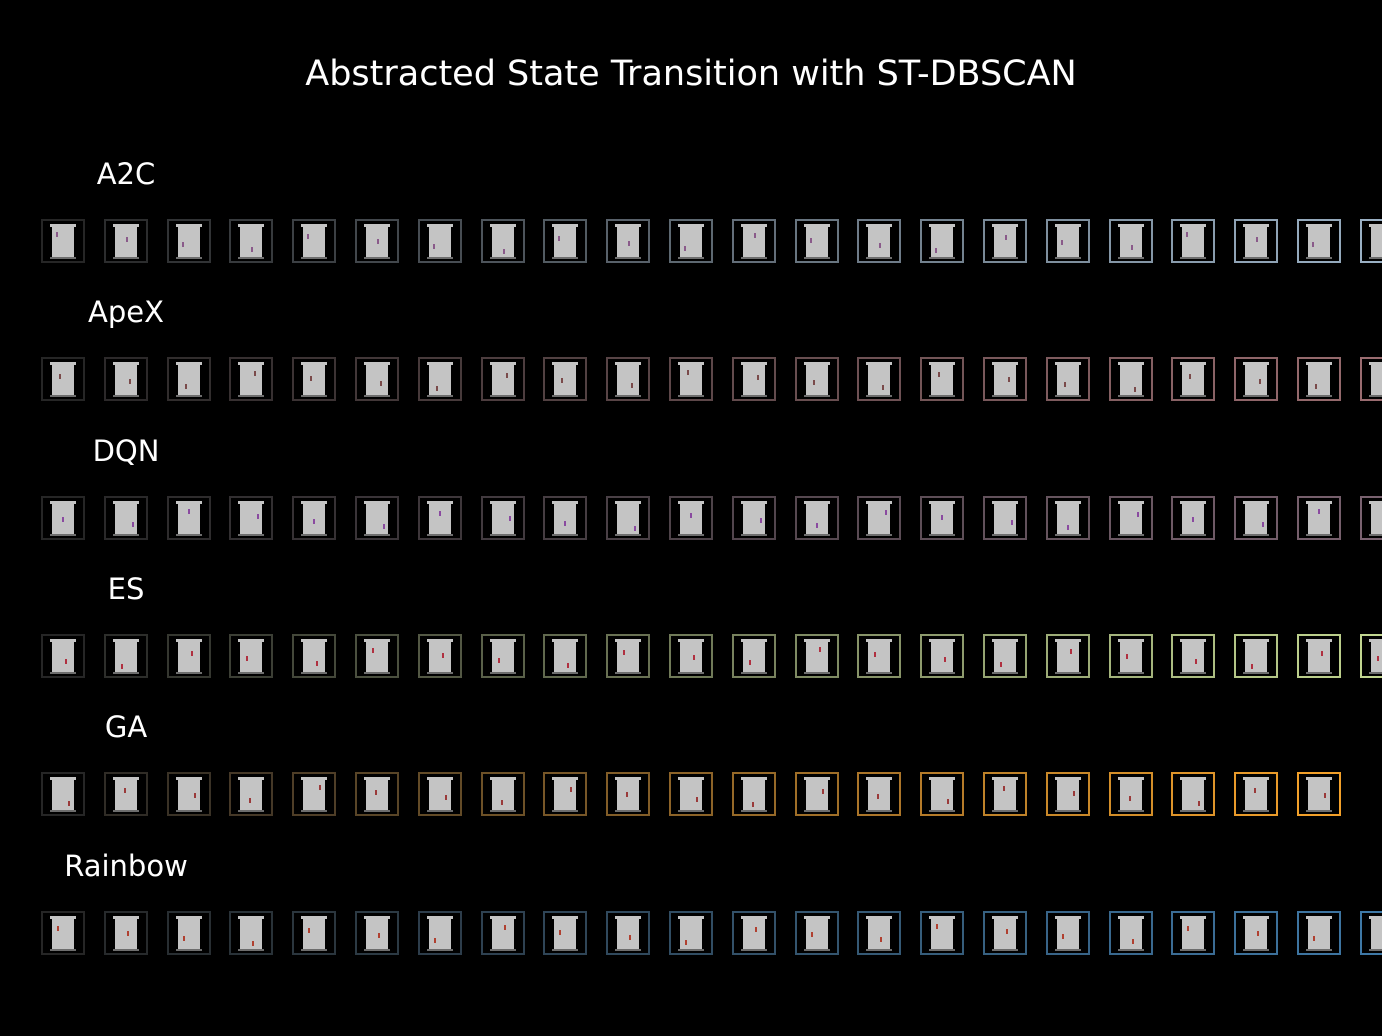 The width and height of the screenshot is (1382, 1036). What do you see at coordinates (126, 727) in the screenshot?
I see `row-label: GA` at bounding box center [126, 727].